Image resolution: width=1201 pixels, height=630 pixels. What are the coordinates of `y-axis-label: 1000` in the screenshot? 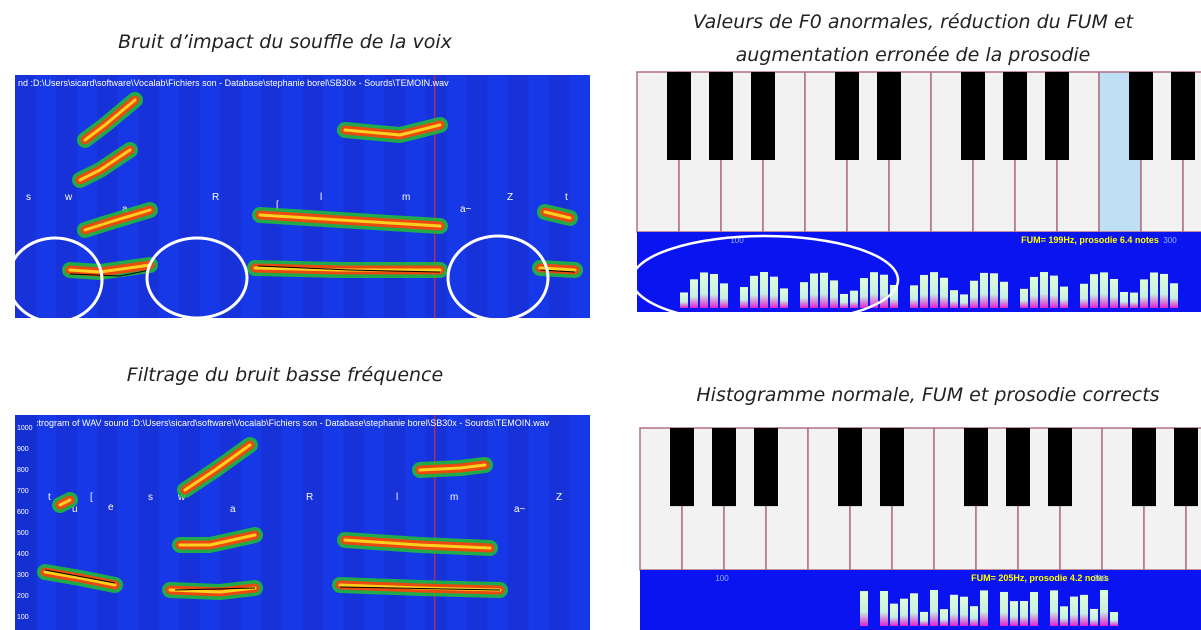 It's located at (25, 428).